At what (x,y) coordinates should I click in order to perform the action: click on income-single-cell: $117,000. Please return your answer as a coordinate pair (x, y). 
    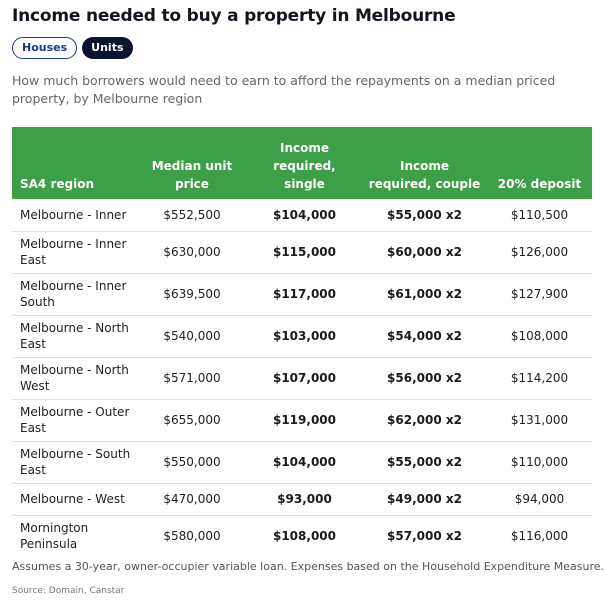
    Looking at the image, I should click on (304, 294).